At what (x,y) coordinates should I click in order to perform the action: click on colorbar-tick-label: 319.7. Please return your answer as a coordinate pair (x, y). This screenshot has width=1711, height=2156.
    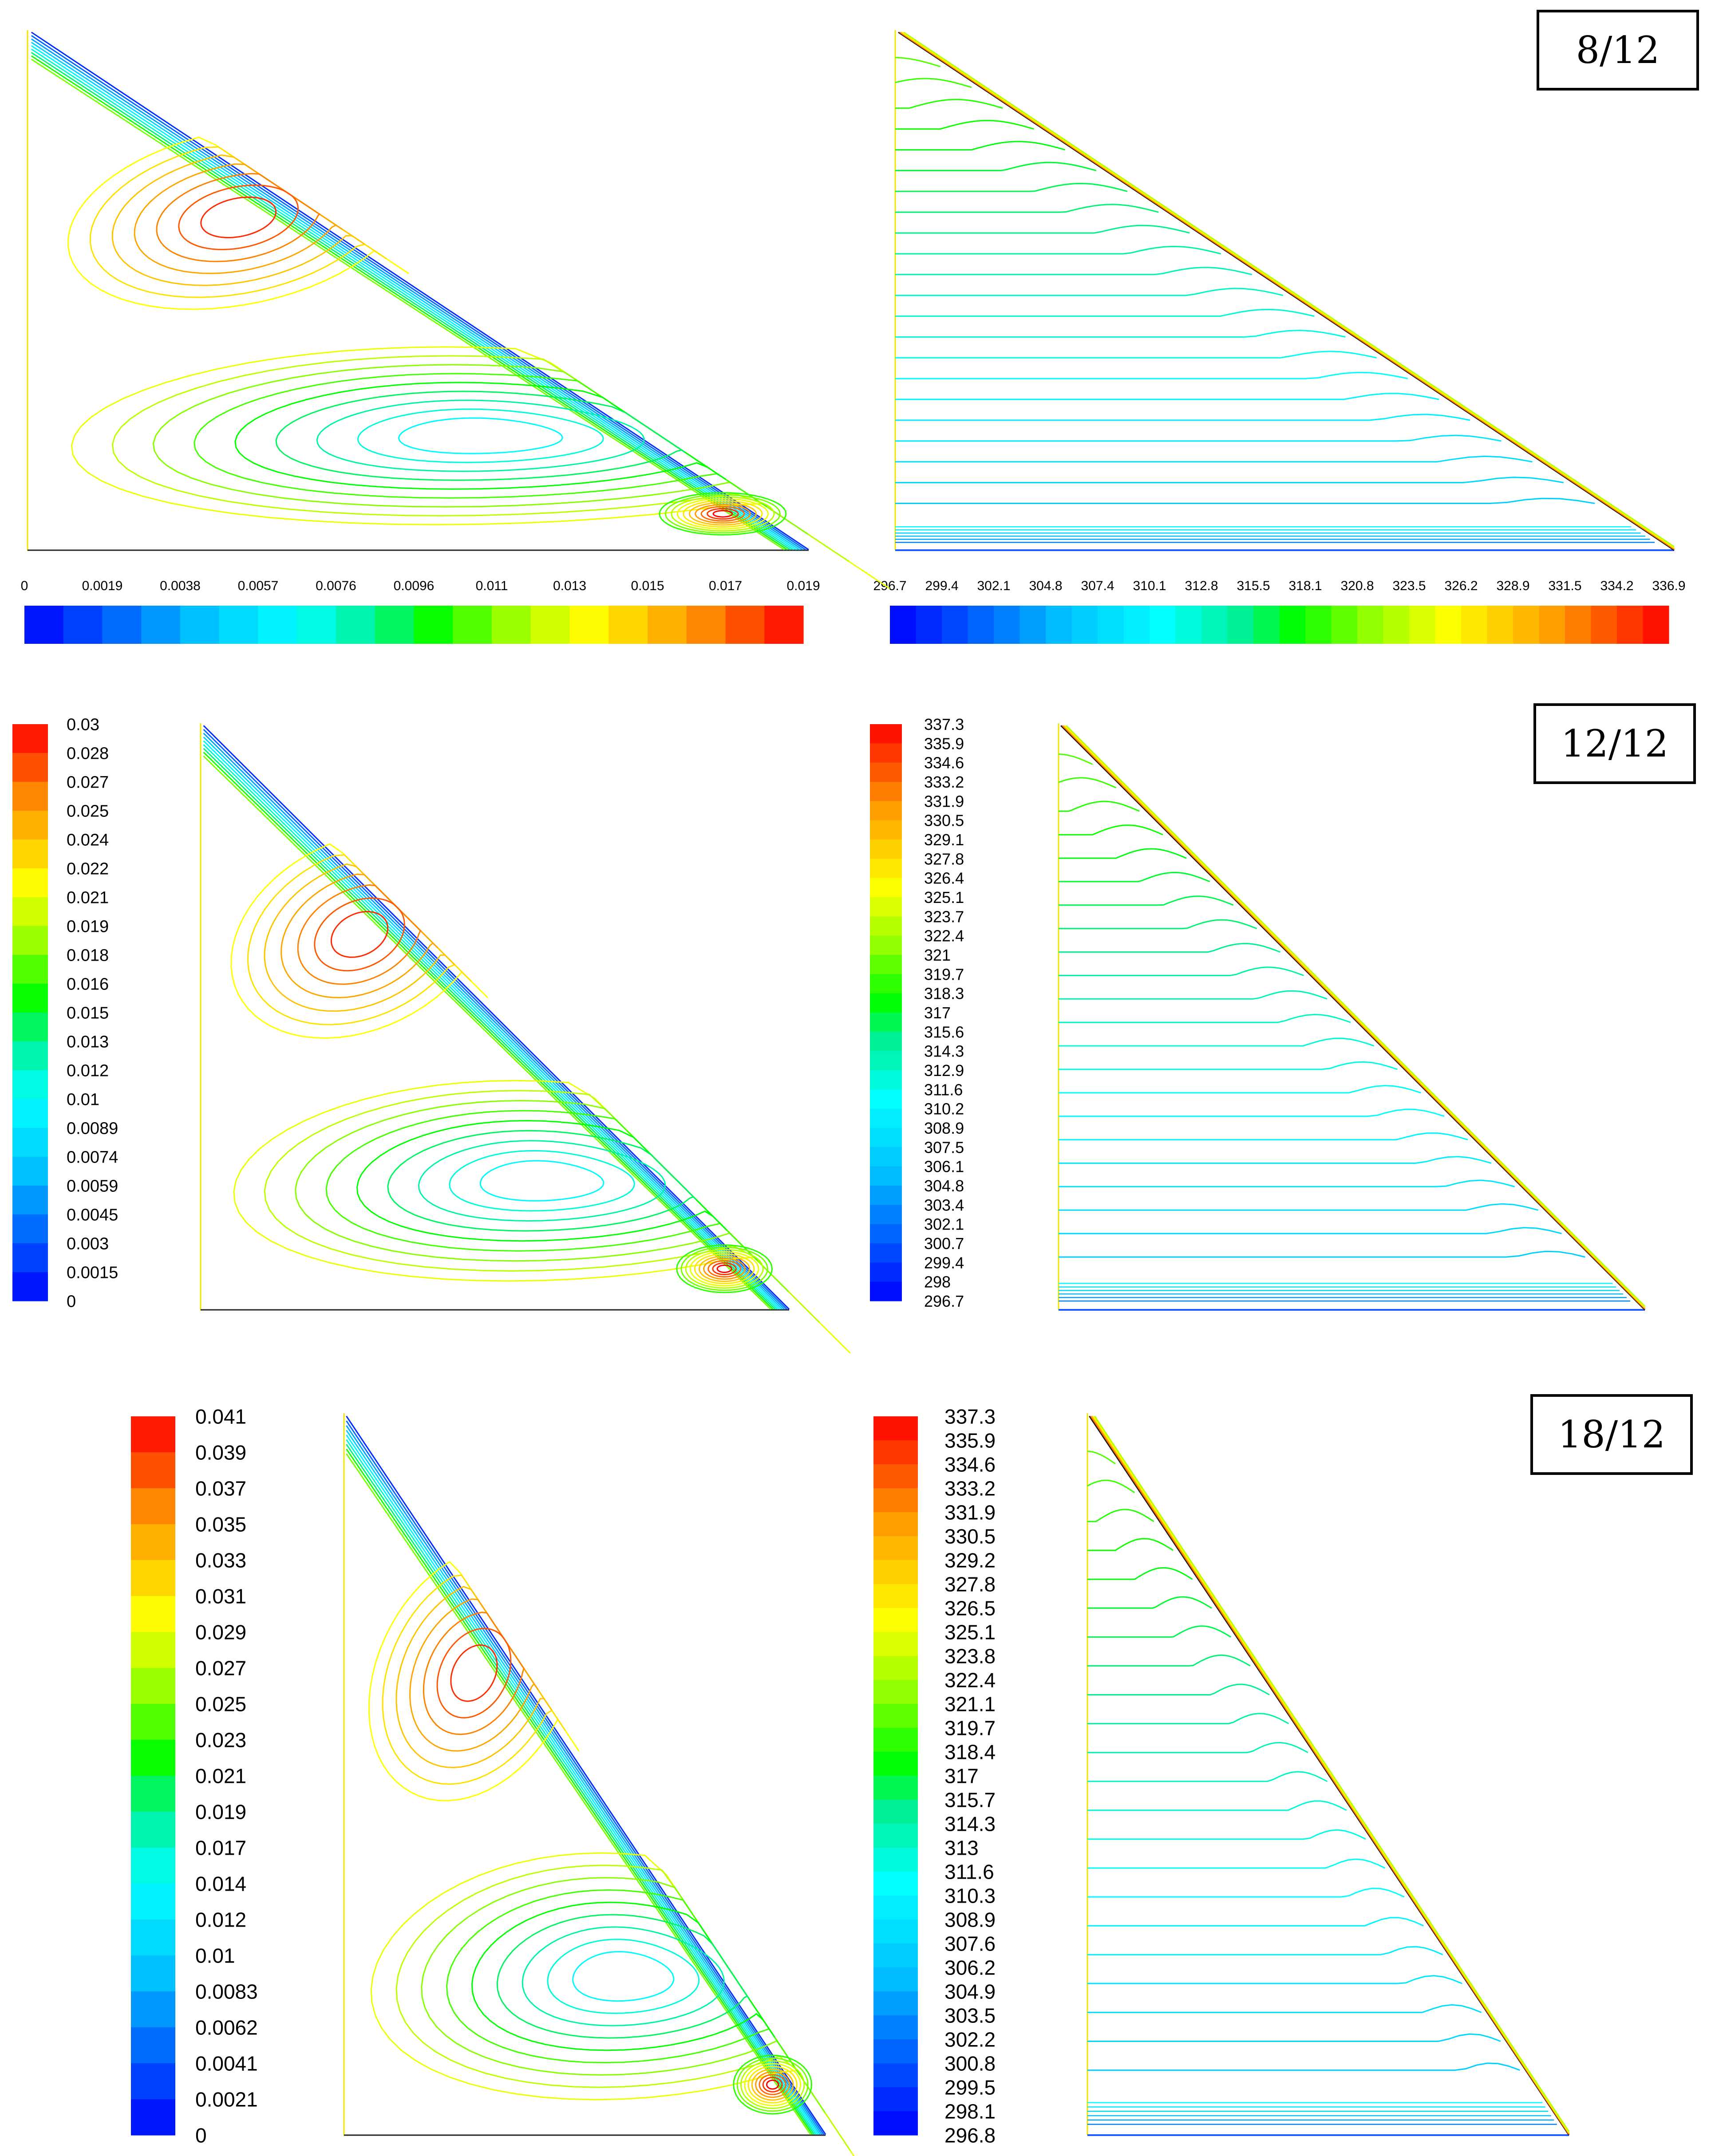
    Looking at the image, I should click on (970, 1728).